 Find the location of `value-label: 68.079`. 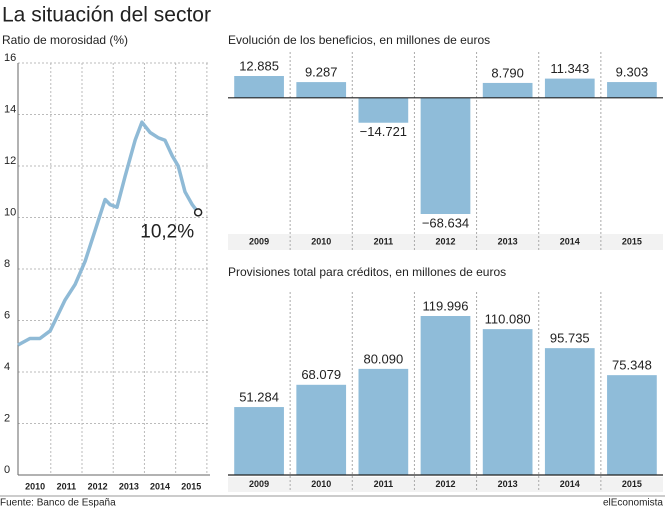

value-label: 68.079 is located at coordinates (321, 374).